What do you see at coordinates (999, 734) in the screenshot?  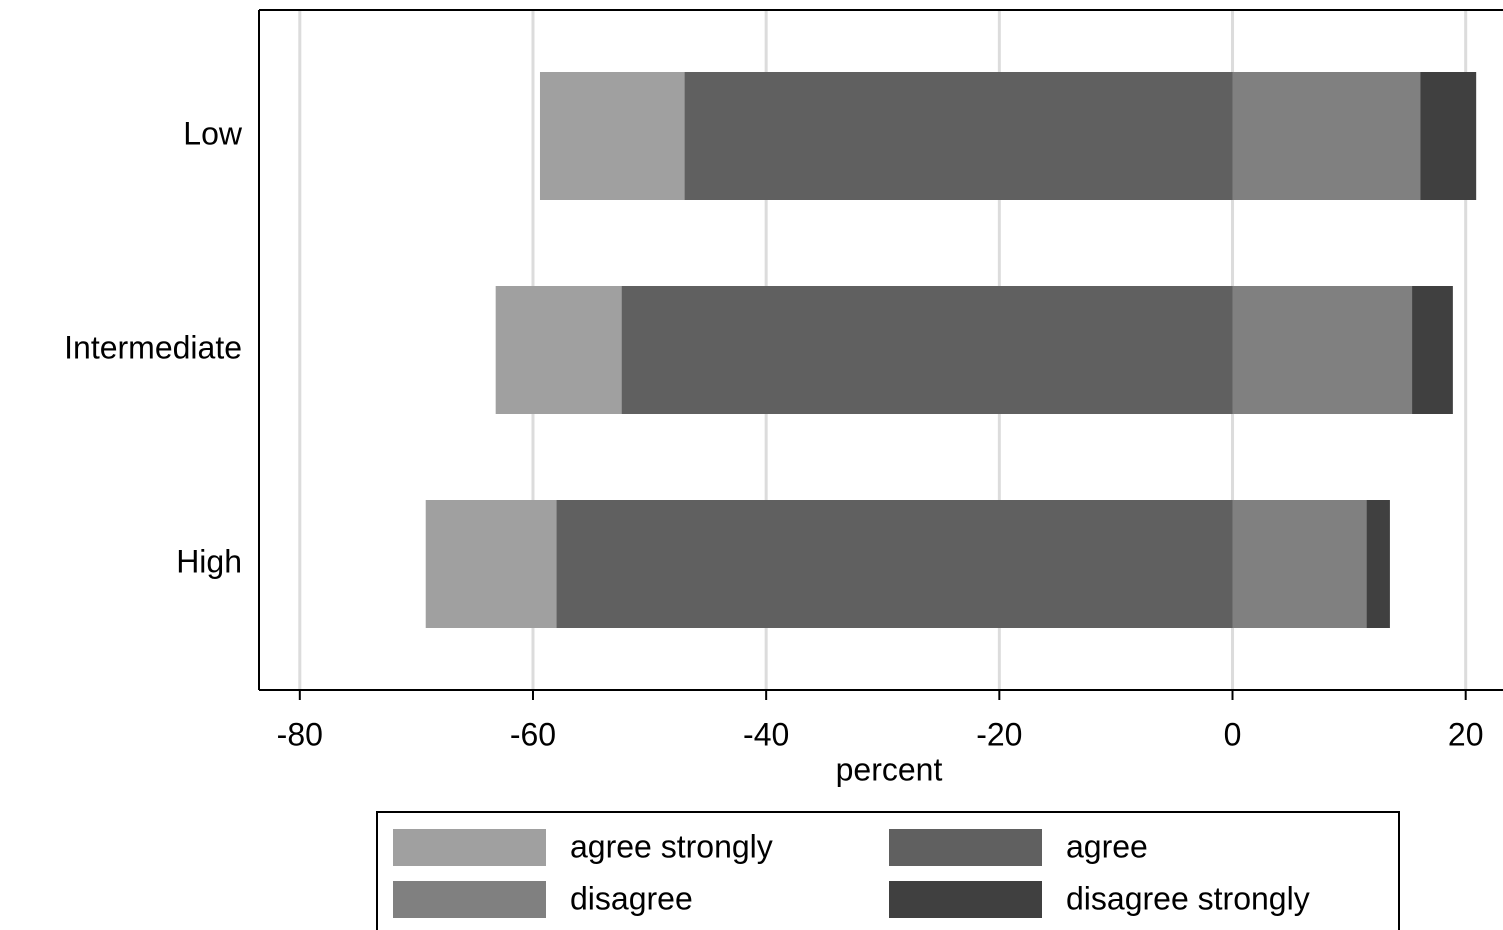 I see `x-tick-label: -20` at bounding box center [999, 734].